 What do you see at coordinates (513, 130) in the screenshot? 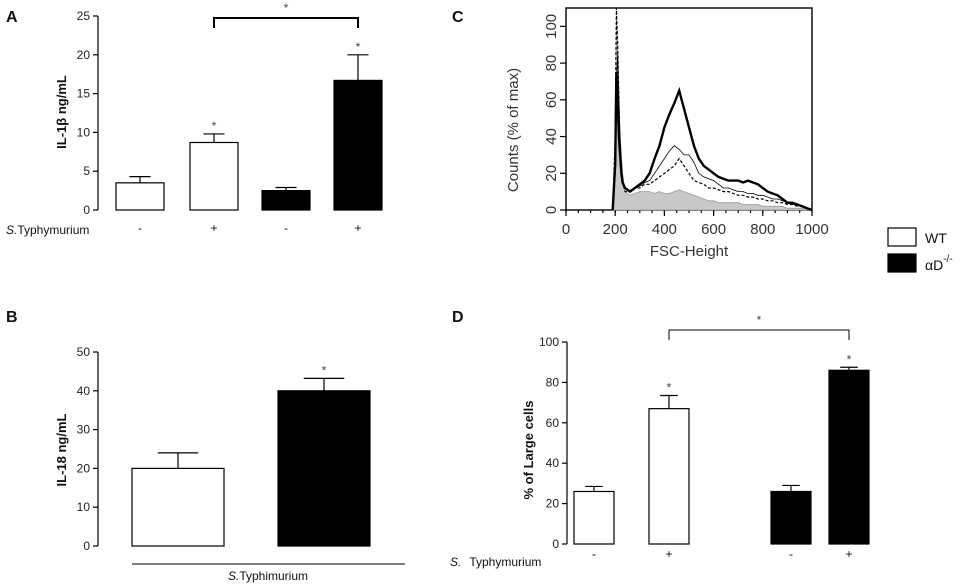
I see `panel-c-ylabel: Counts (% of max)` at bounding box center [513, 130].